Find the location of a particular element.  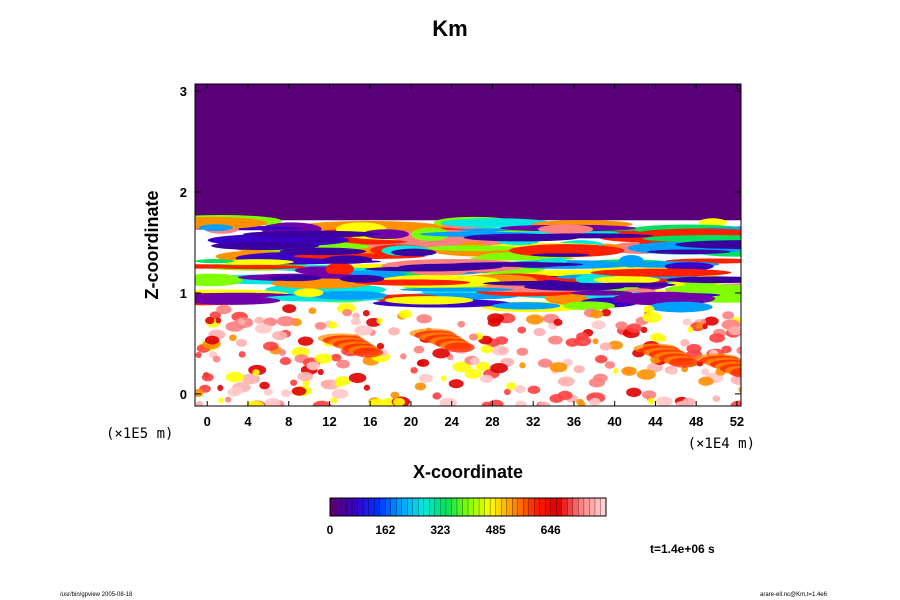

x-tick-label: 24 is located at coordinates (451, 421).